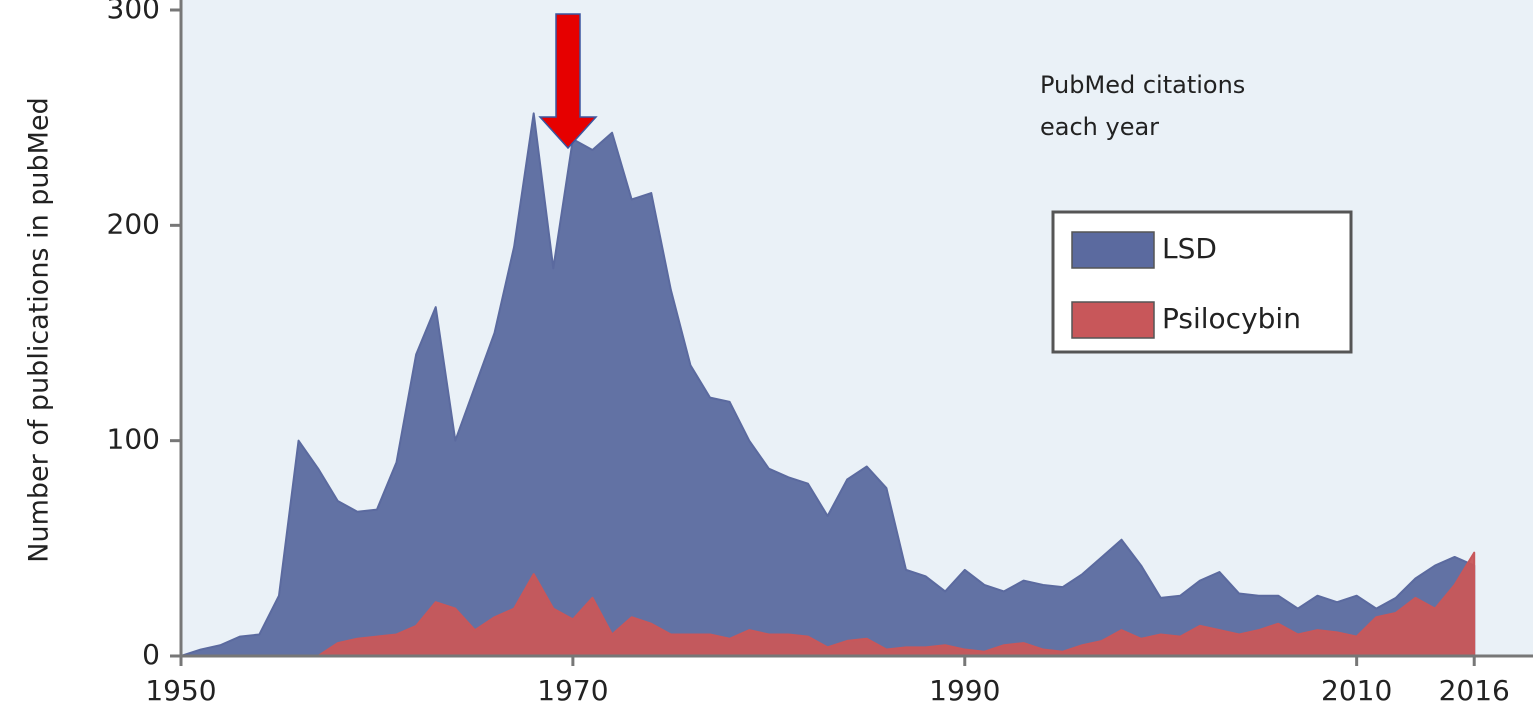  I want to click on y-tick-label: 200, so click(133, 223).